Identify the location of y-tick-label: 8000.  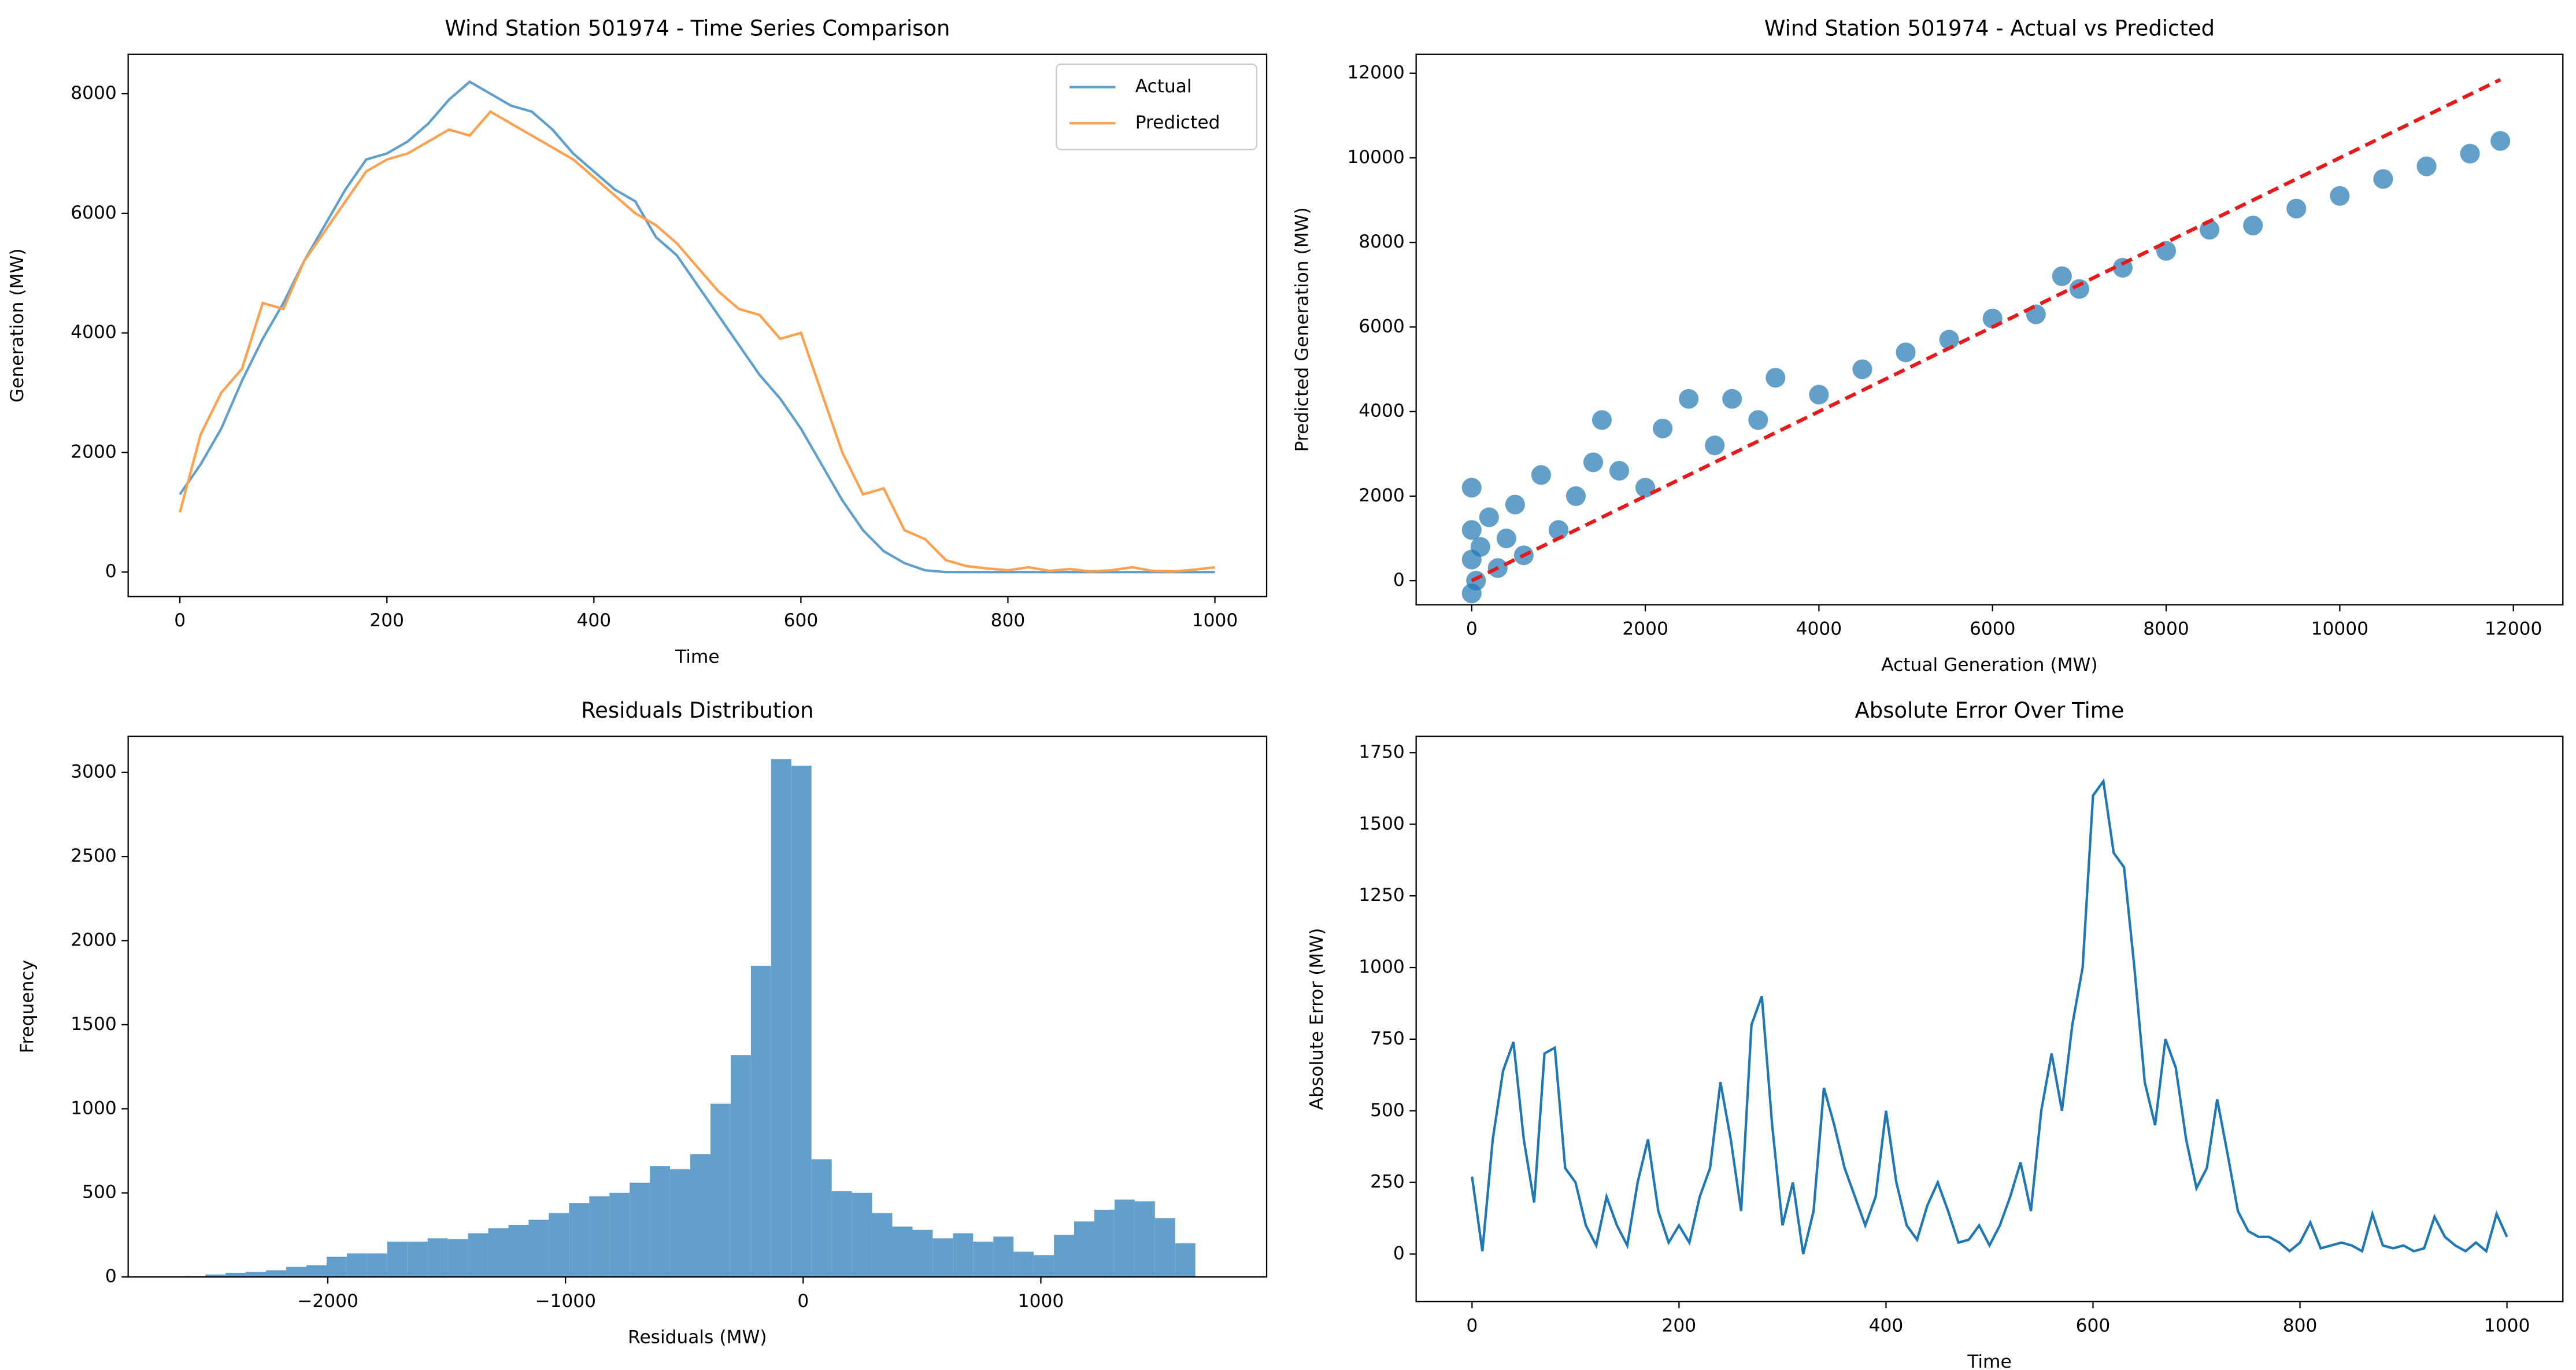
(1382, 241).